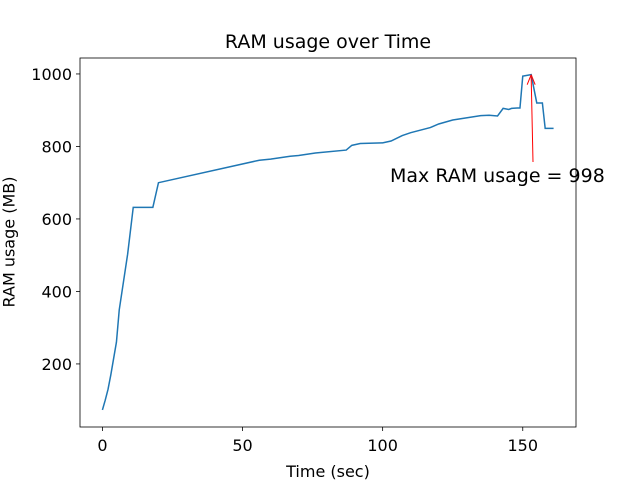 The height and width of the screenshot is (480, 640). I want to click on y-tick-label: 800, so click(56, 146).